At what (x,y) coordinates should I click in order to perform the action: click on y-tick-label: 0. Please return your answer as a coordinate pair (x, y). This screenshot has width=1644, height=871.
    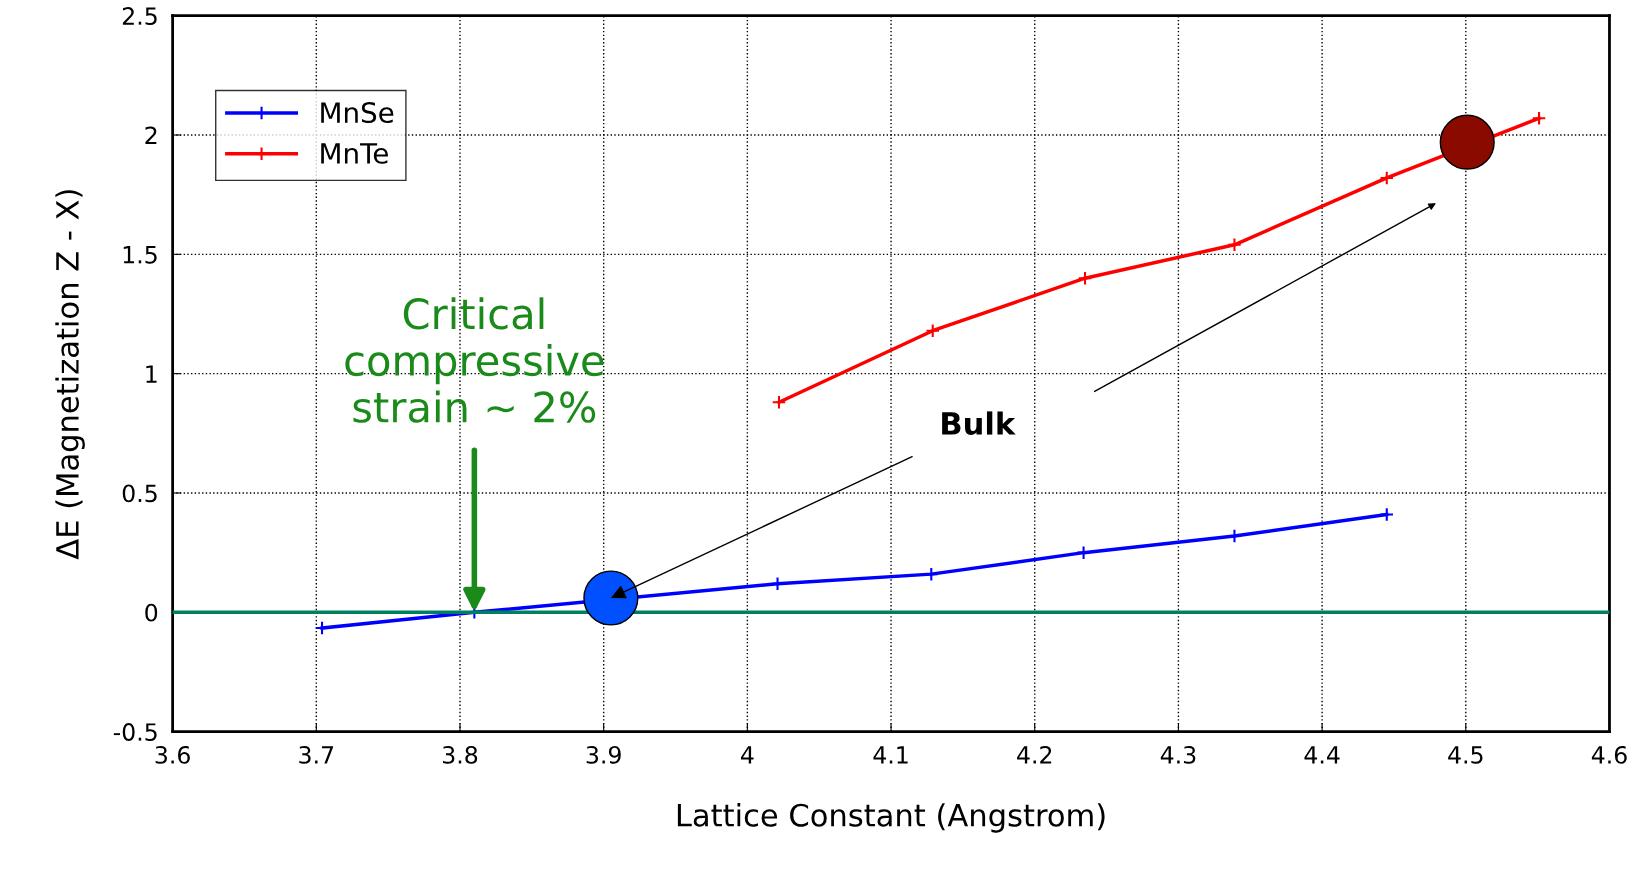
    Looking at the image, I should click on (151, 612).